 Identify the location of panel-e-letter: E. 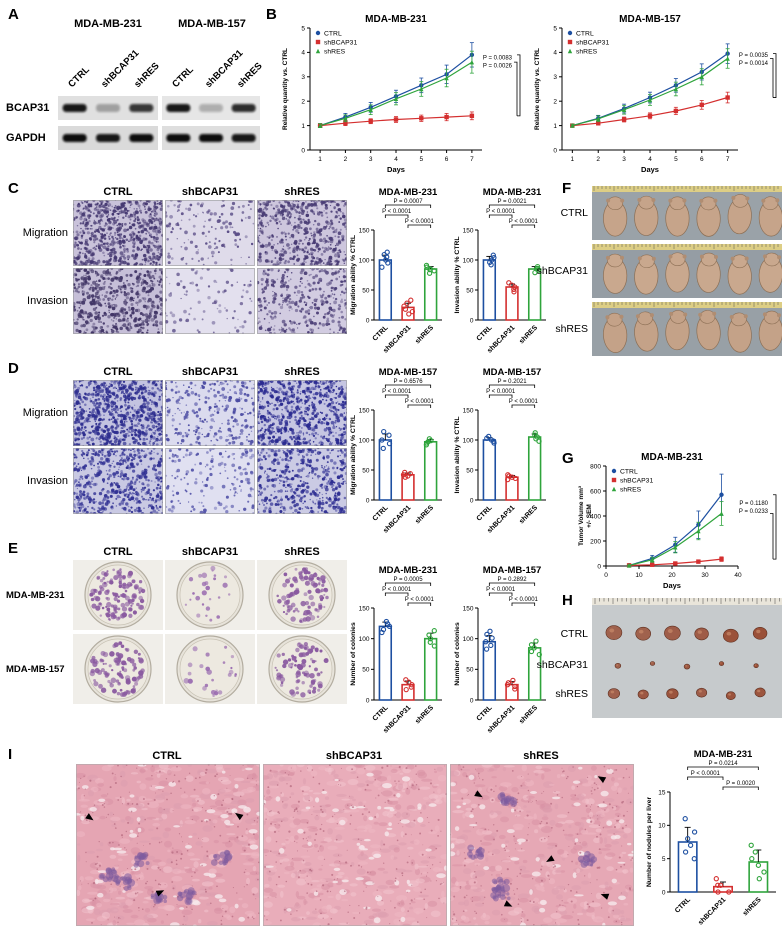
(13, 548).